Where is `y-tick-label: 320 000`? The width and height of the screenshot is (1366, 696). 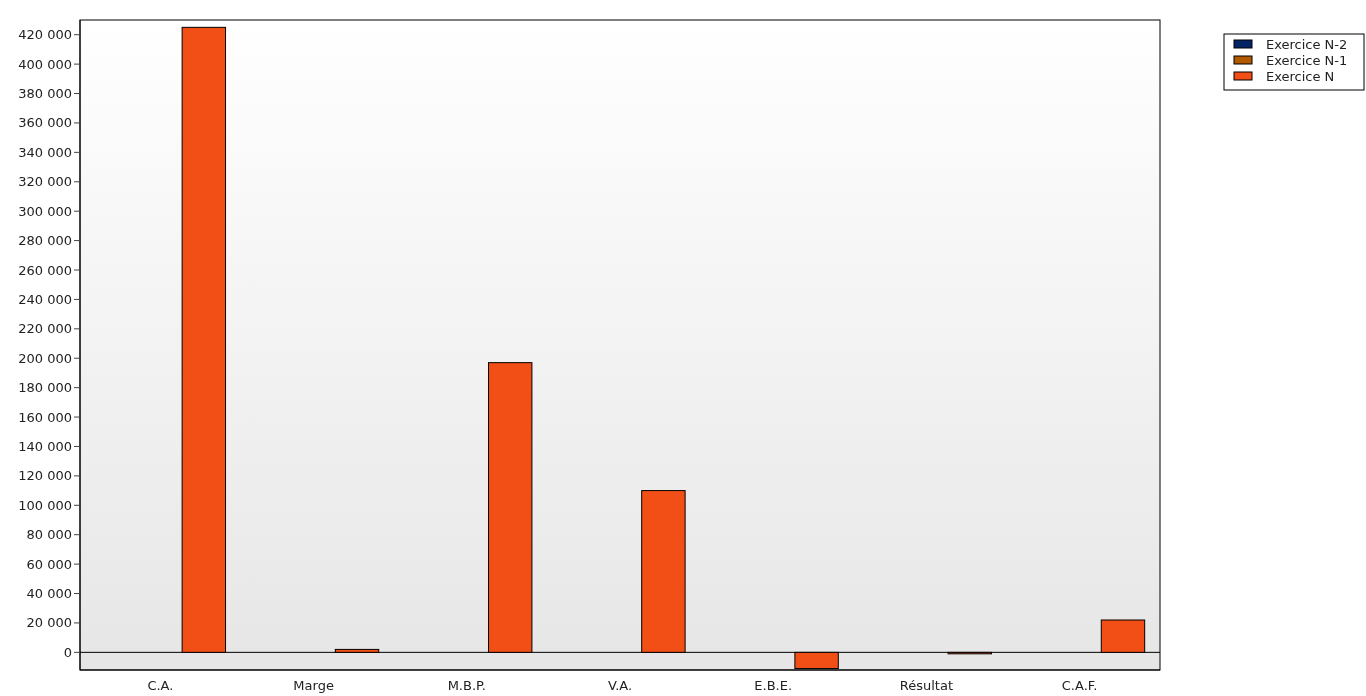
y-tick-label: 320 000 is located at coordinates (45, 182).